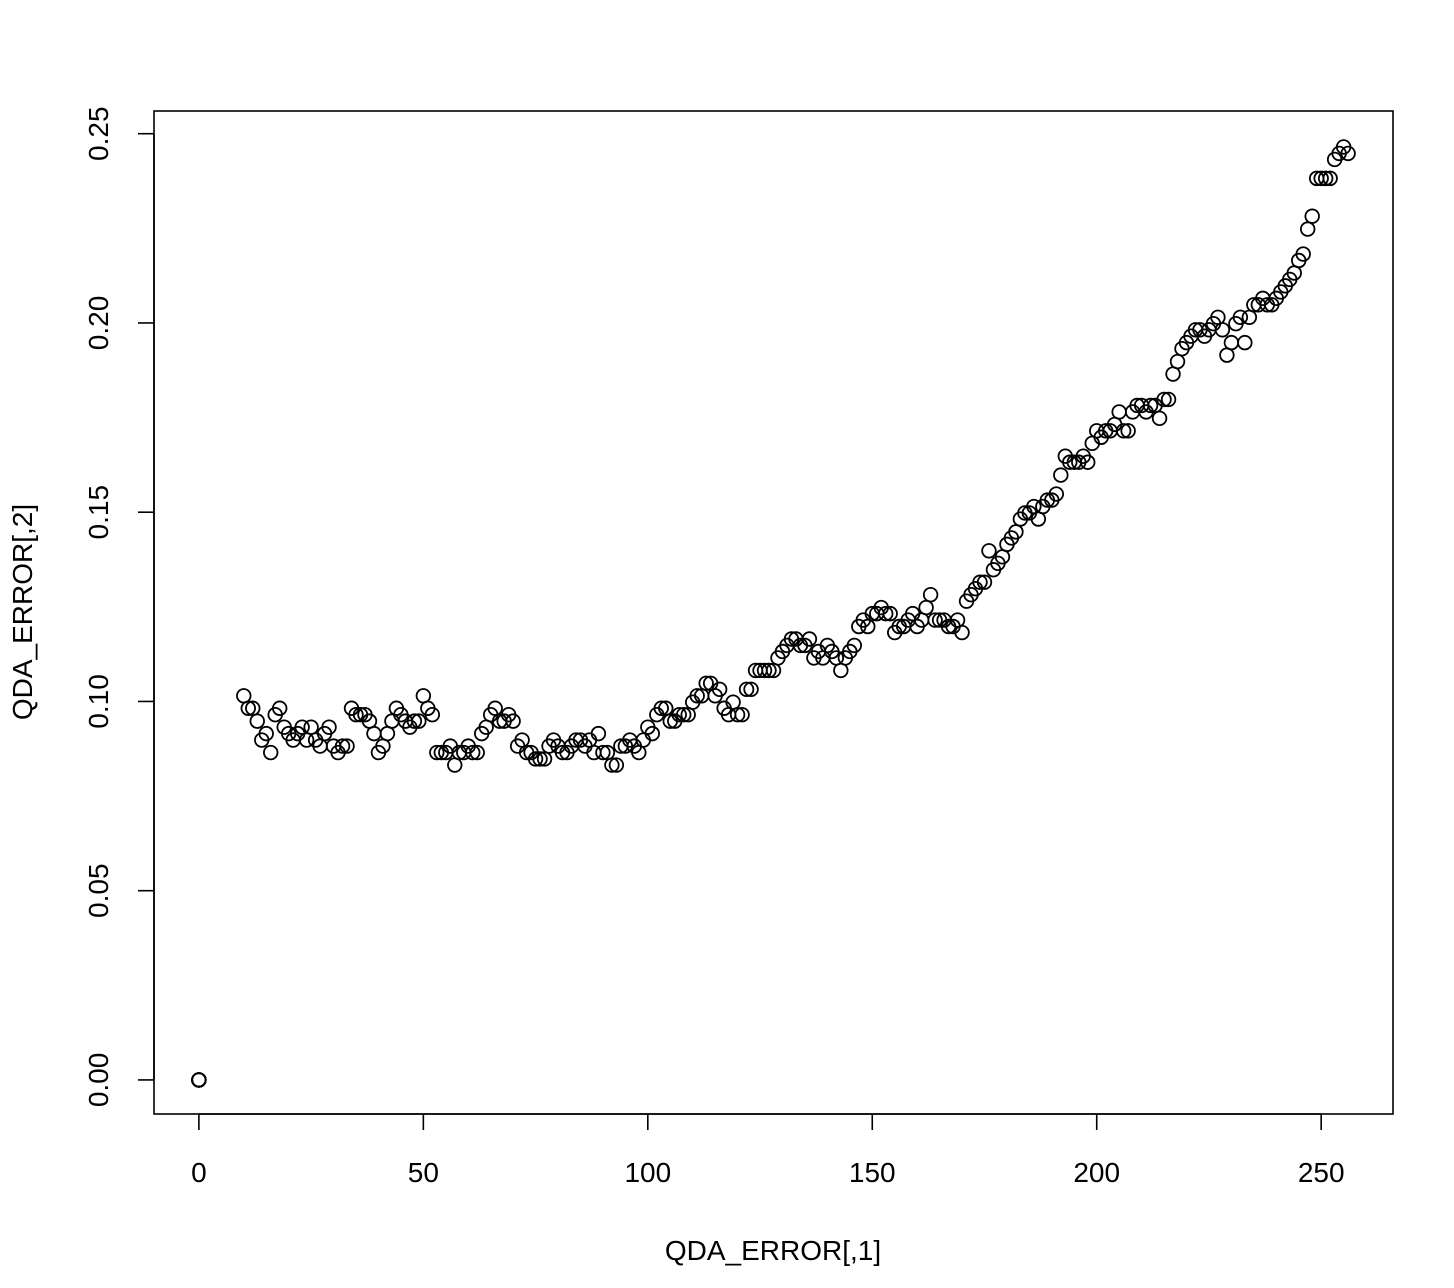 The image size is (1454, 1288). I want to click on y-tick-label: 0.20, so click(98, 323).